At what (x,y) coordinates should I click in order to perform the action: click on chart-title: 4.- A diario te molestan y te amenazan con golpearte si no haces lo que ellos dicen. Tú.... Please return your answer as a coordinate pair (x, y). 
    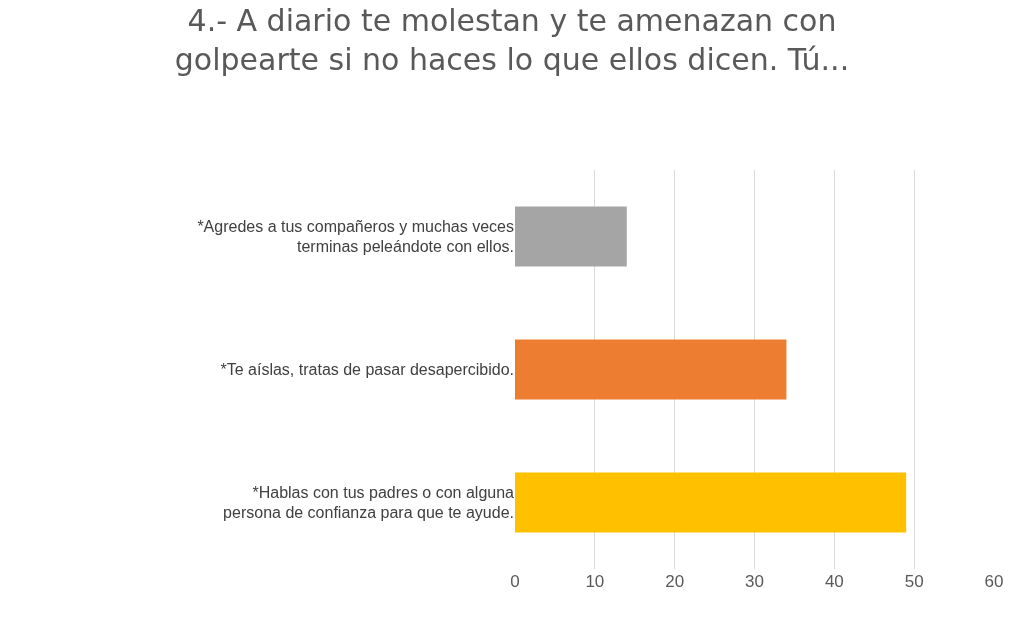
    Looking at the image, I should click on (512, 39).